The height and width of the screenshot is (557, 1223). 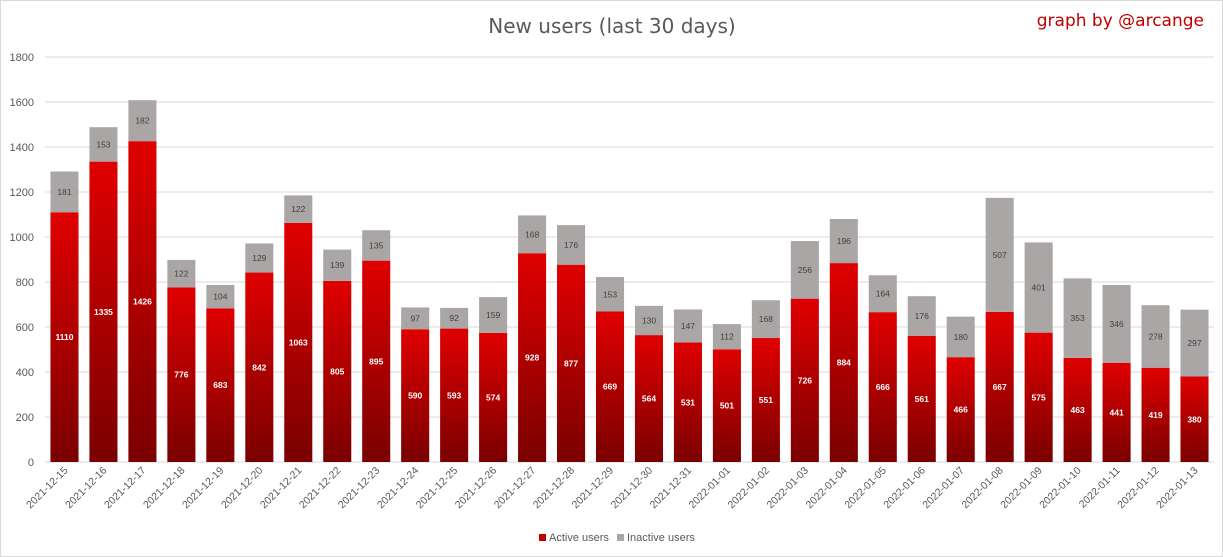 What do you see at coordinates (844, 363) in the screenshot?
I see `data-label-active: 884` at bounding box center [844, 363].